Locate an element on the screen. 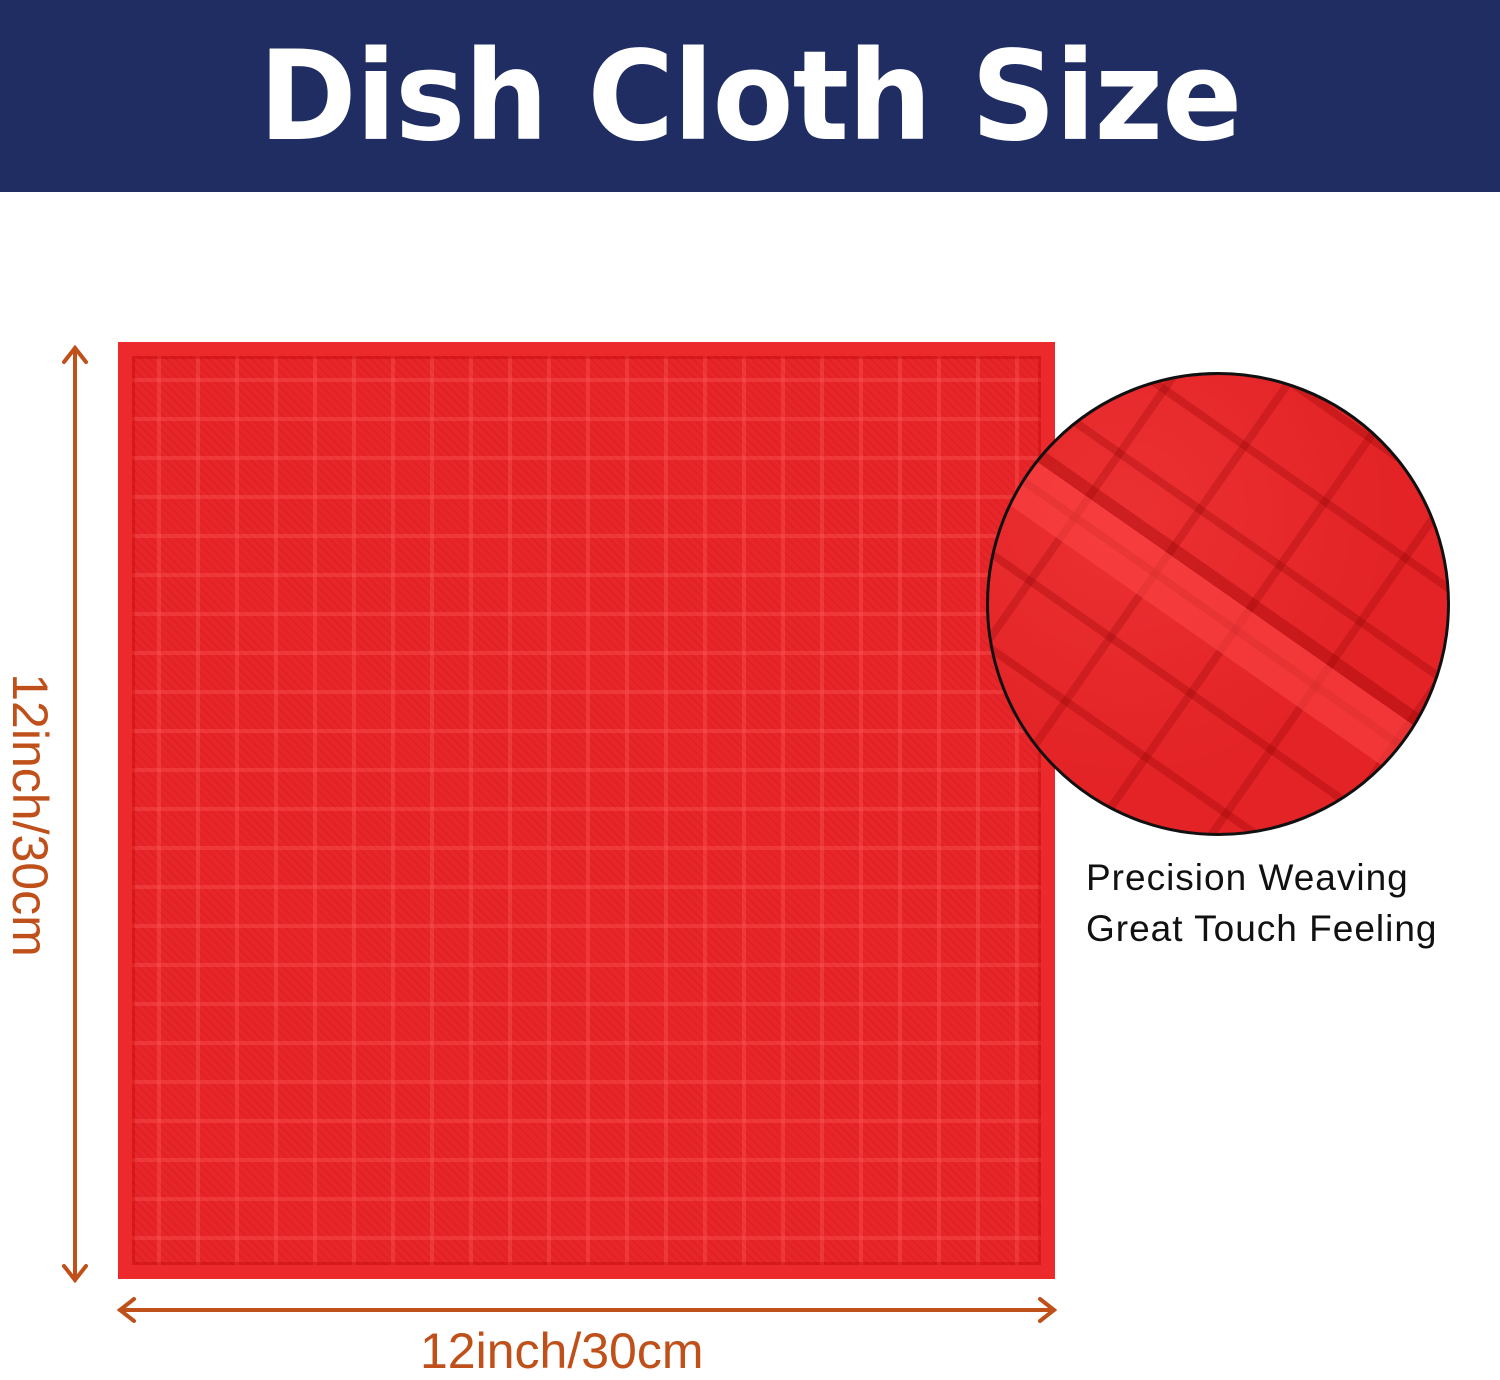  caption-line: Precision Weaving is located at coordinates (1247, 877).